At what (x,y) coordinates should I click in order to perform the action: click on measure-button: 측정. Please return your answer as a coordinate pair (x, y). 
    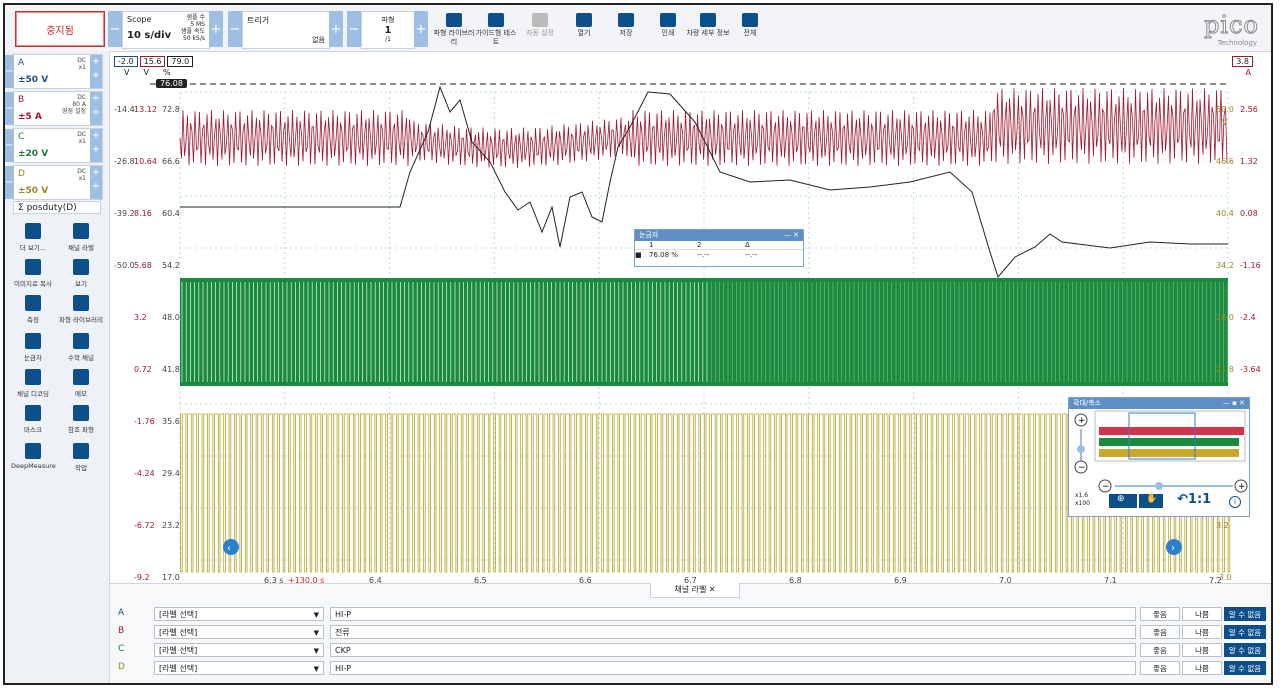
    Looking at the image, I should click on (33, 309).